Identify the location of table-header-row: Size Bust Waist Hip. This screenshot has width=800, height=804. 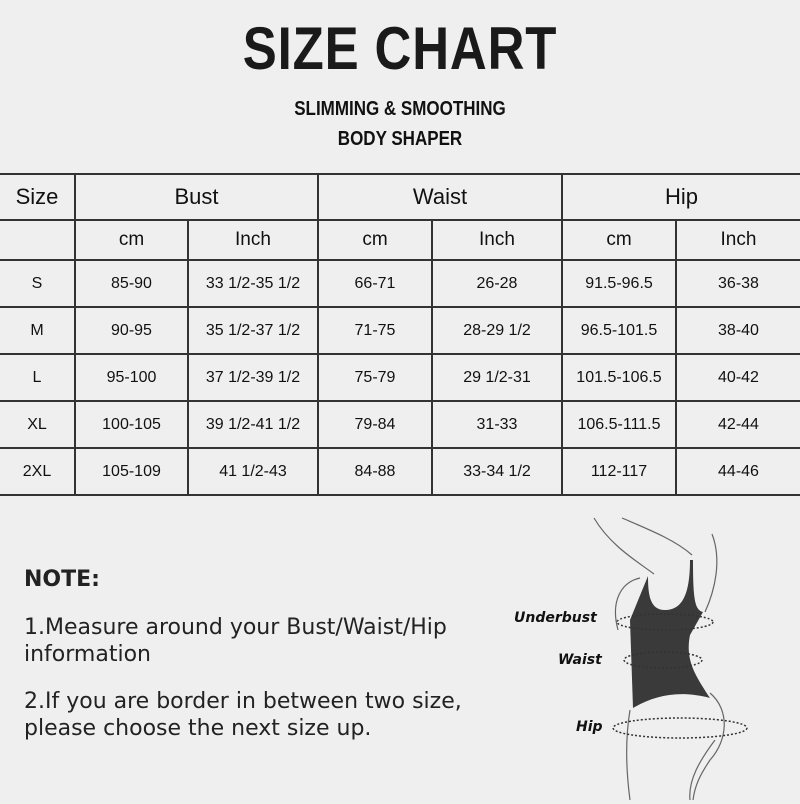
(400, 197).